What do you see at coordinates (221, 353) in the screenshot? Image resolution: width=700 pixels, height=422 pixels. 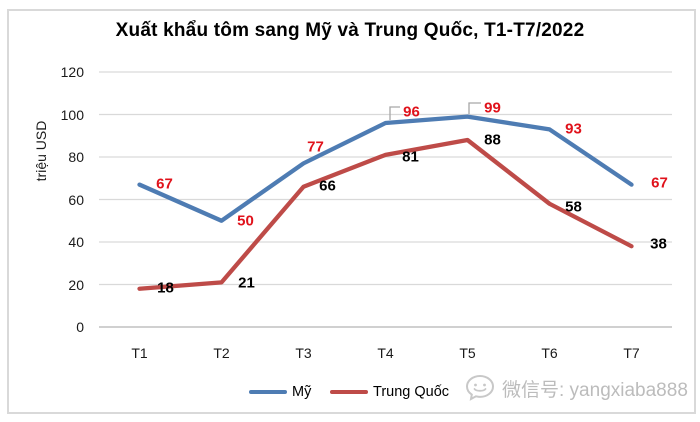 I see `x-axis-label: T2` at bounding box center [221, 353].